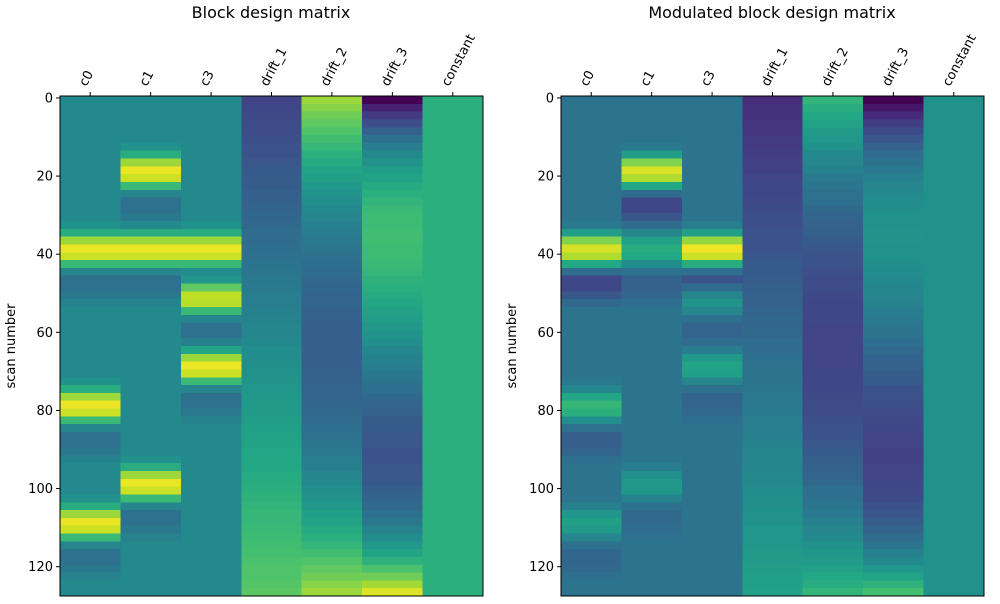  What do you see at coordinates (40, 567) in the screenshot?
I see `y-tick-label: 120` at bounding box center [40, 567].